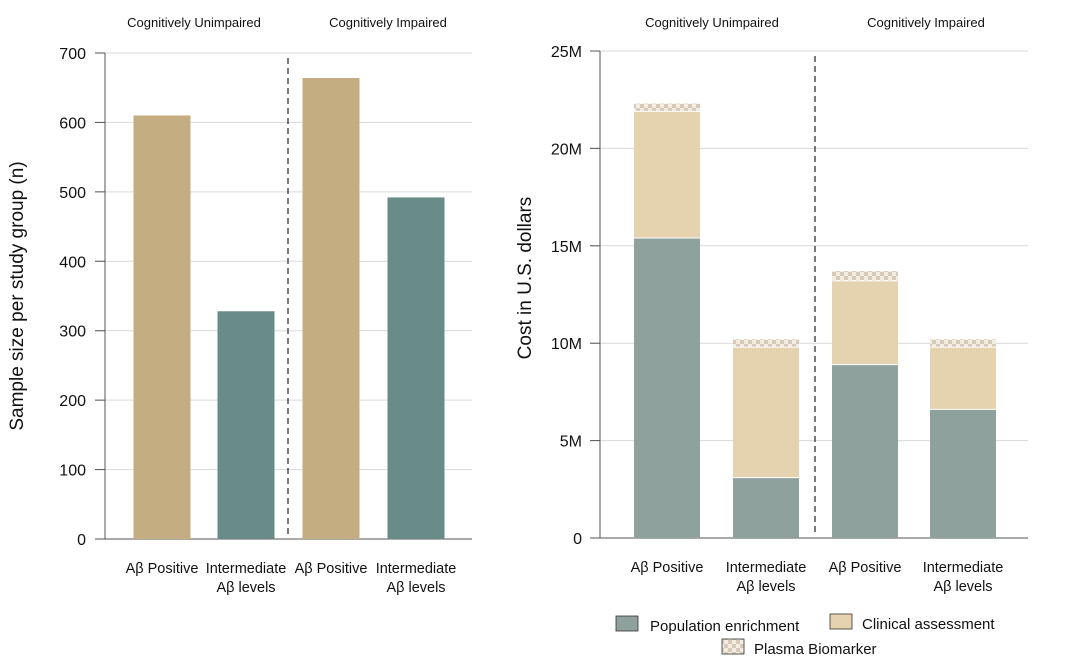 The height and width of the screenshot is (672, 1088). What do you see at coordinates (566, 149) in the screenshot?
I see `y-tick-label: 20M` at bounding box center [566, 149].